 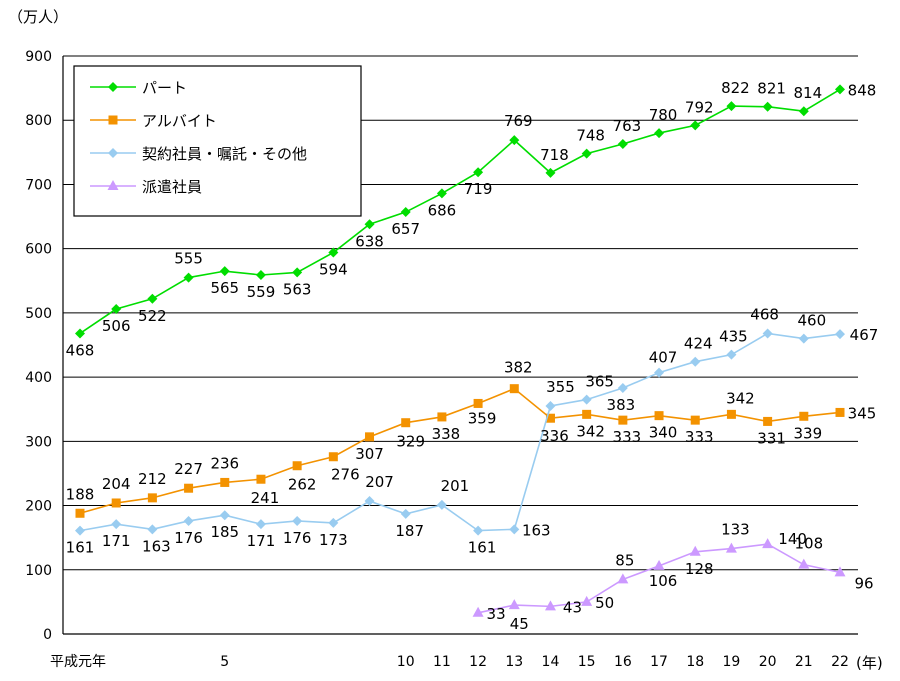 I want to click on data-label: 340, so click(x=663, y=433).